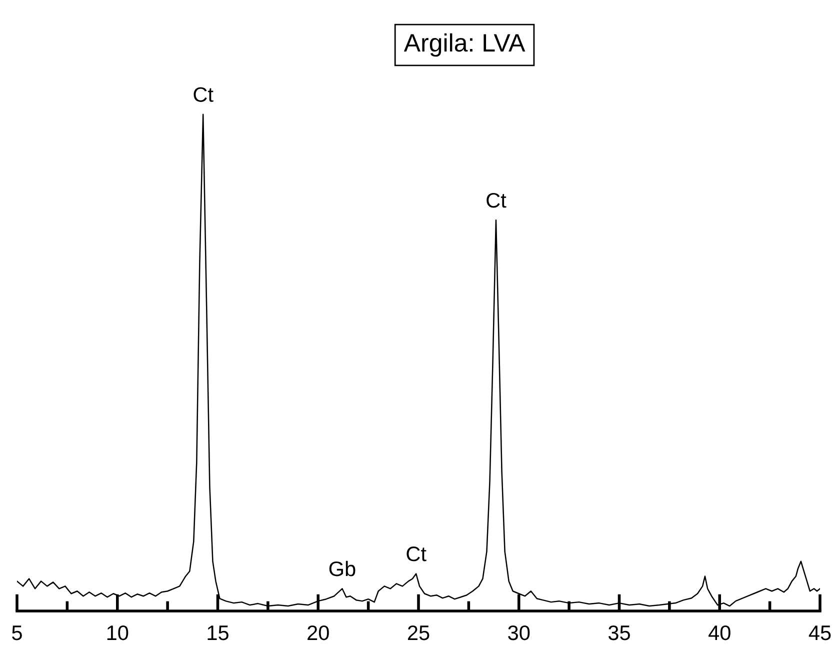  Describe the element at coordinates (819, 633) in the screenshot. I see `x-tick-label: 45` at that location.